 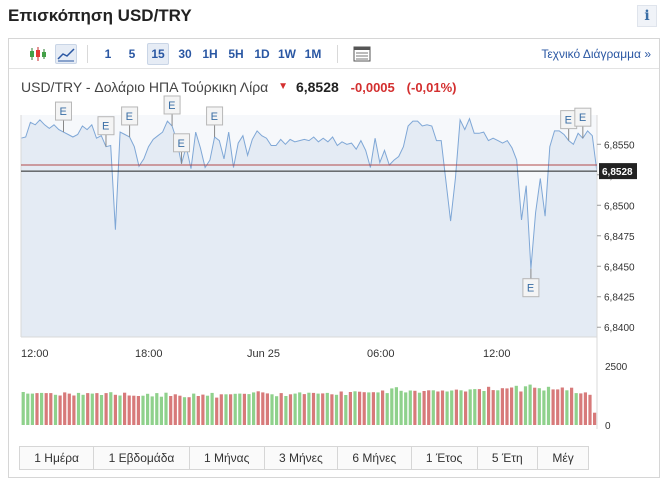 I want to click on interval-1h: 1H, so click(x=210, y=54).